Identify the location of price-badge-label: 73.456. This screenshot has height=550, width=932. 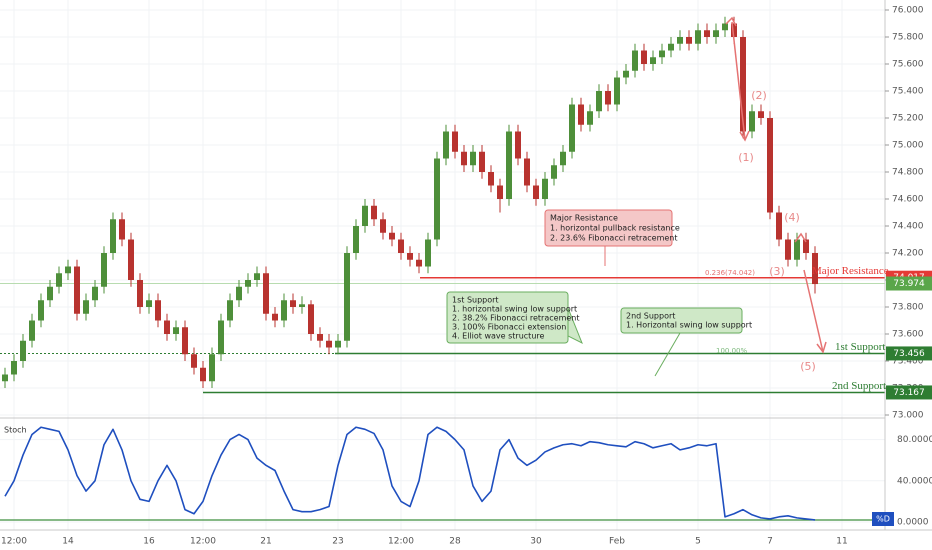
(909, 354).